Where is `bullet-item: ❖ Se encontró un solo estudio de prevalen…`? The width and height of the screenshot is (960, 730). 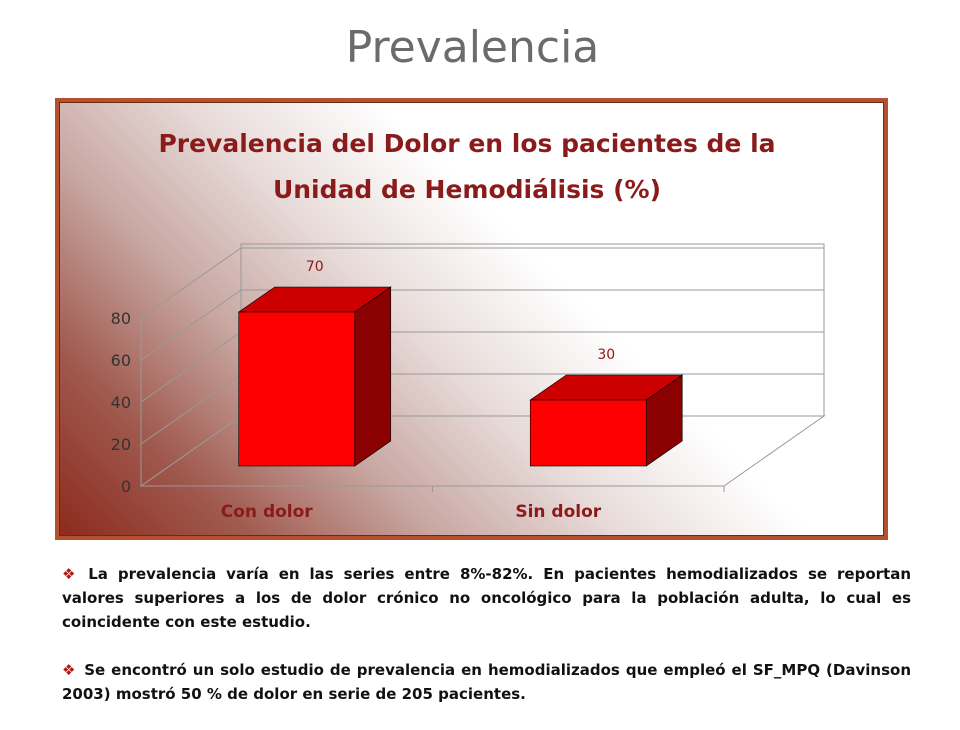 bullet-item: ❖ Se encontró un solo estudio de prevalen… is located at coordinates (486, 682).